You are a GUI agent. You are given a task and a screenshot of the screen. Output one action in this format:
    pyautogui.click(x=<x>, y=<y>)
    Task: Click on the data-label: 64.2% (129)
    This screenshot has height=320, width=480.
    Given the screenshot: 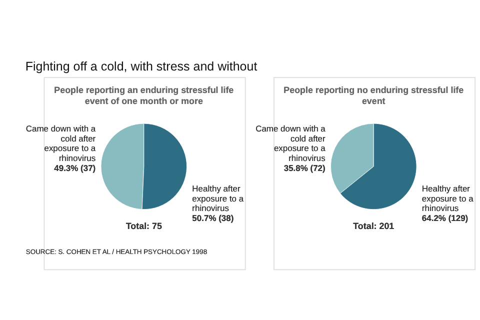 What is the action you would take?
    pyautogui.click(x=445, y=217)
    